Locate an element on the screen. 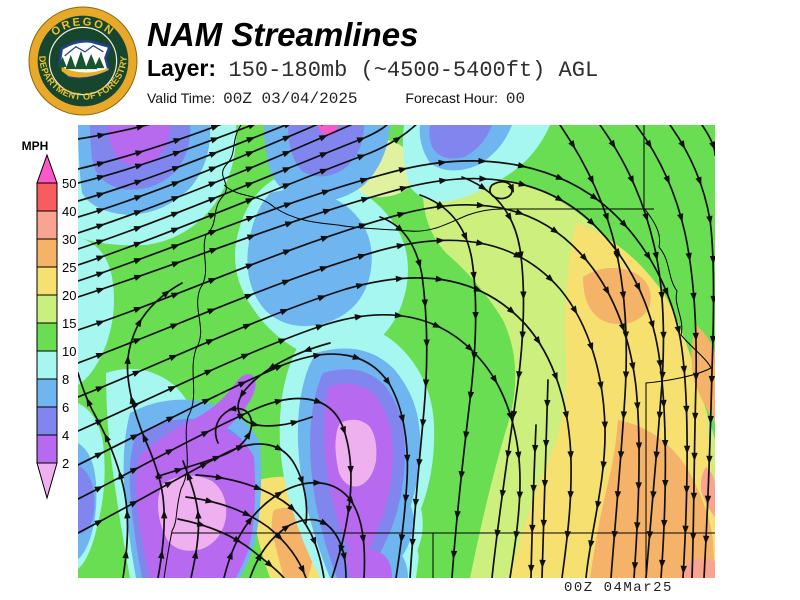  page-title: NAM Streamlines is located at coordinates (283, 34).